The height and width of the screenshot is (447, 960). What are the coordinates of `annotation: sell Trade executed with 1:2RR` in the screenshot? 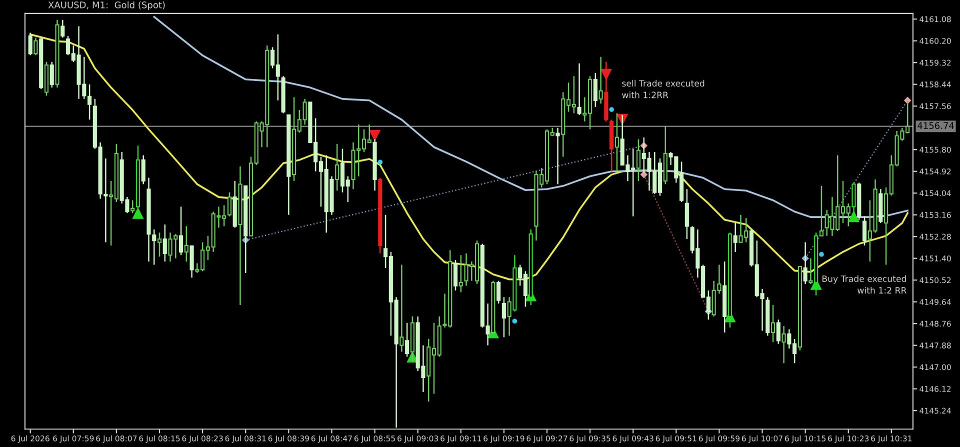 It's located at (663, 89).